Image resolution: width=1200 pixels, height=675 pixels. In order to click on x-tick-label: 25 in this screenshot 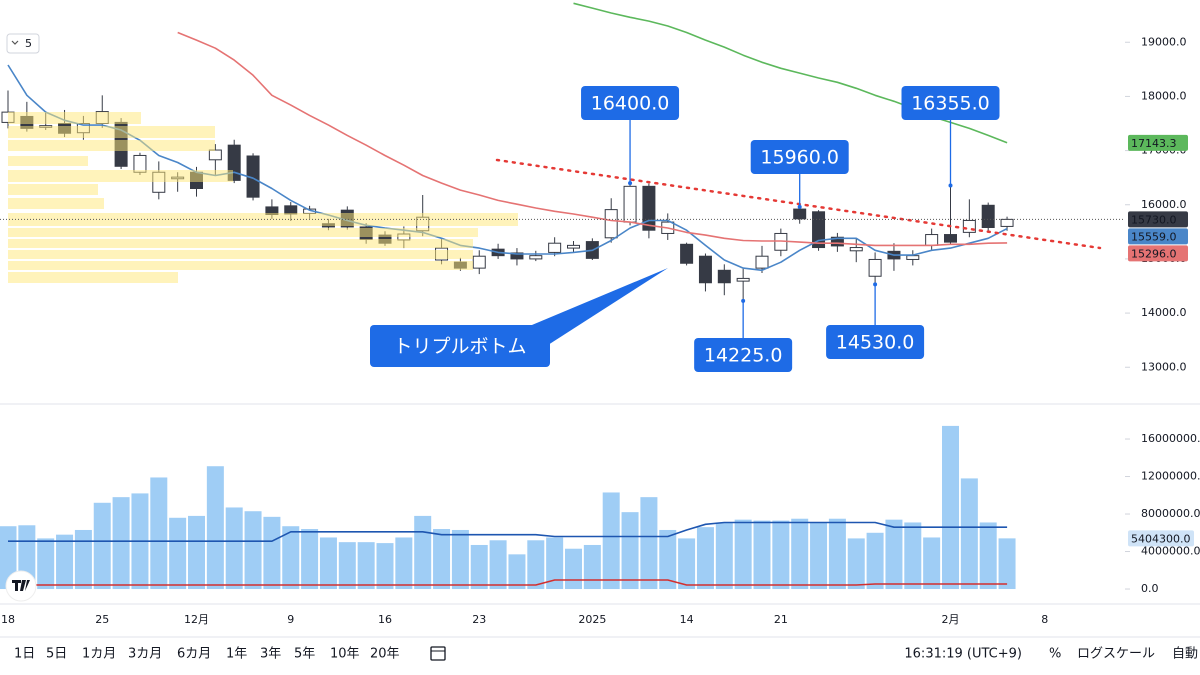, I will do `click(102, 619)`.